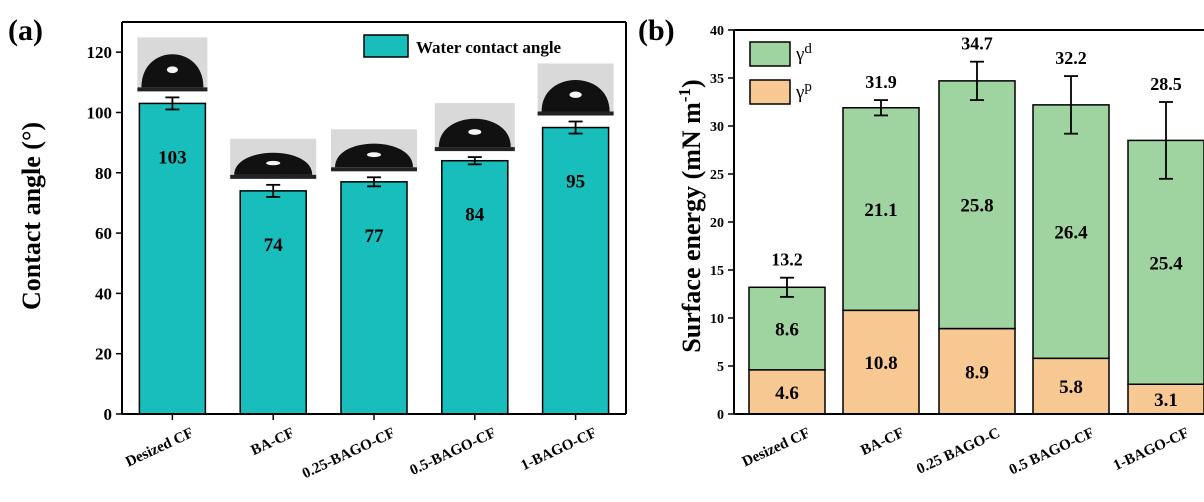  Describe the element at coordinates (559, 449) in the screenshot. I see `x-tick-label-5: 1-BAGO-CF` at that location.